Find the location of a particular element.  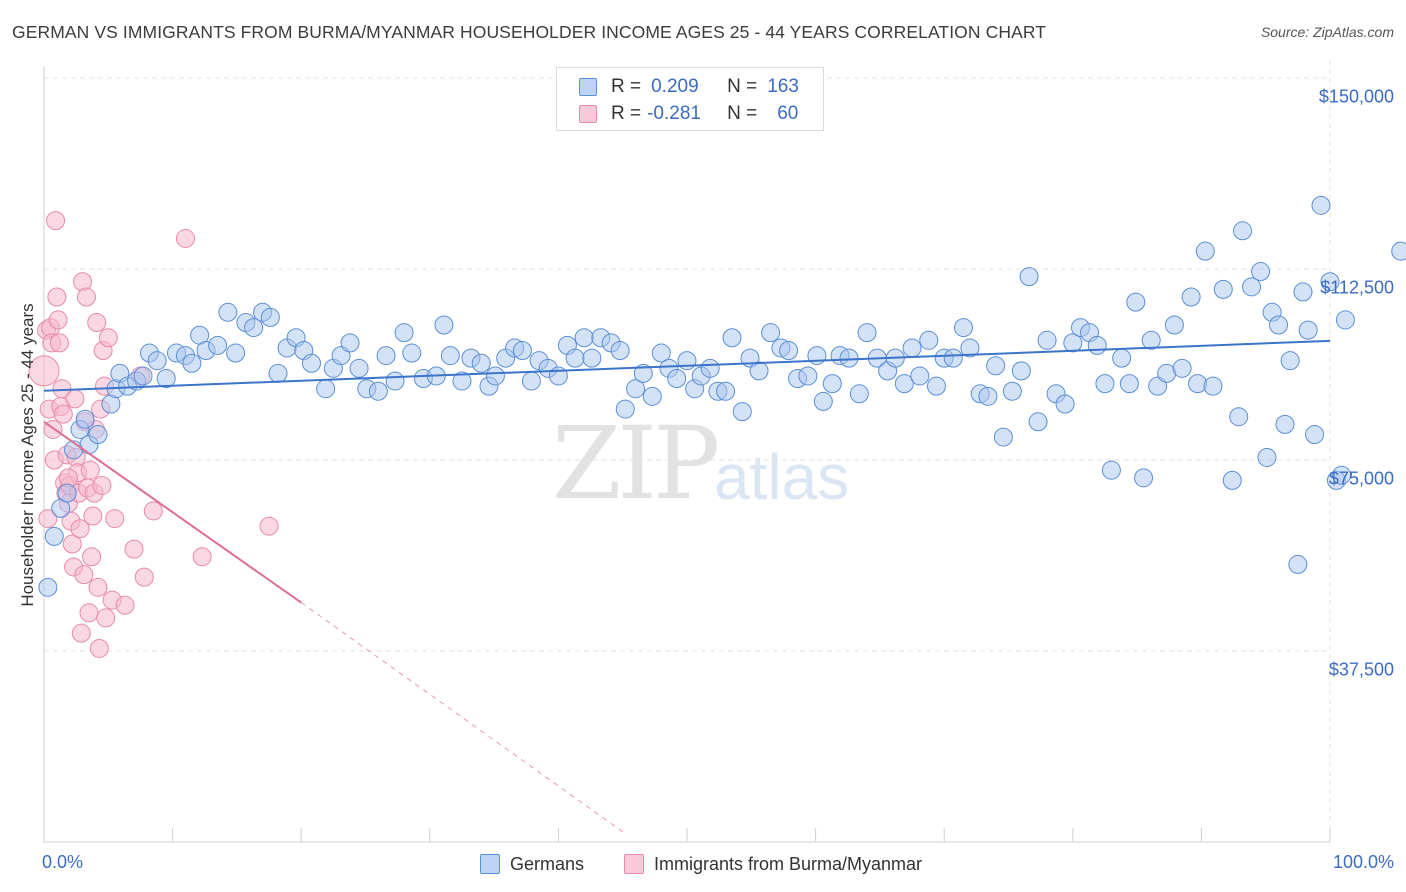

legend-r-label: R = is located at coordinates (626, 113).